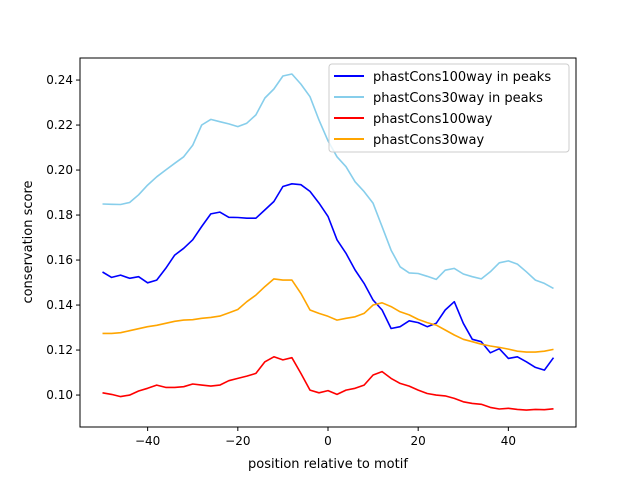 Image resolution: width=640 pixels, height=484 pixels. Describe the element at coordinates (462, 77) in the screenshot. I see `legend-label: phastCons100way in peaks` at that location.